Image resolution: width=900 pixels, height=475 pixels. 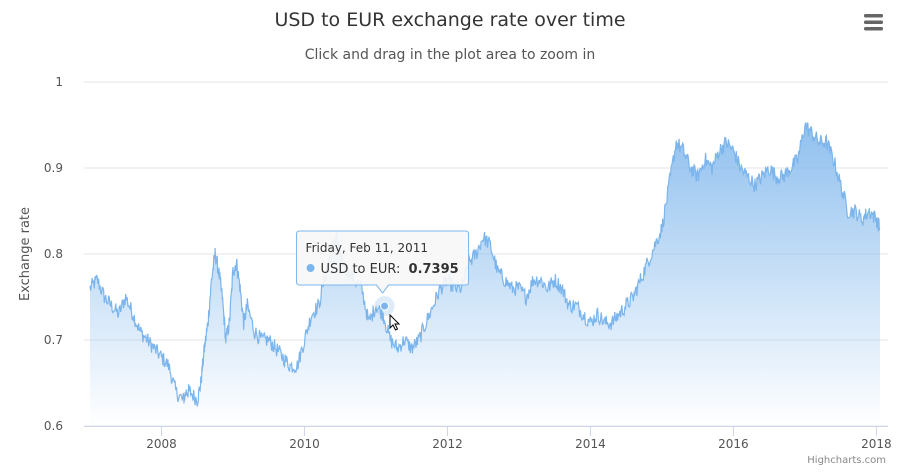 I want to click on x-tick-label: 2018, so click(x=876, y=444).